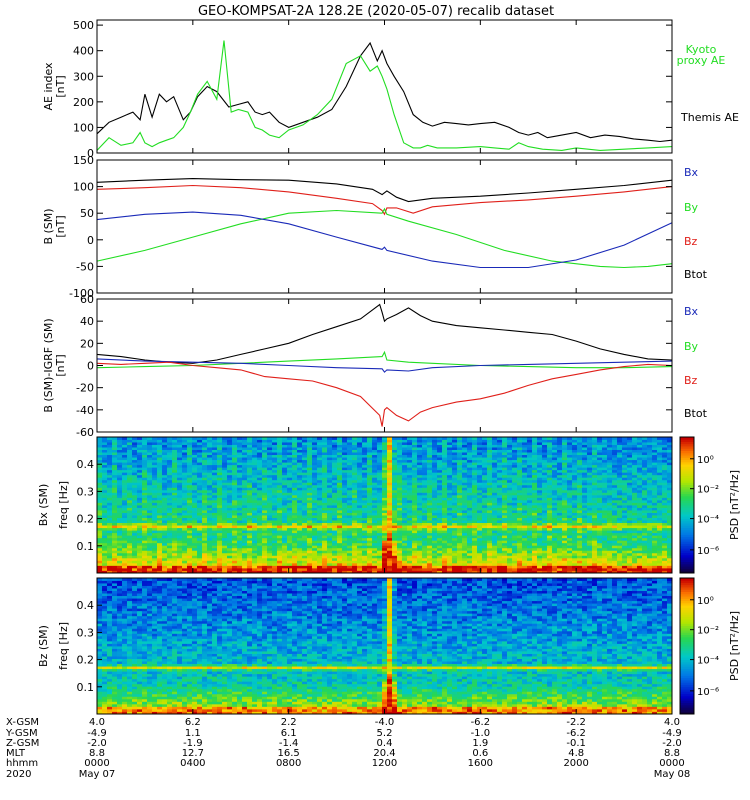  I want to click on panel-frame, so click(384, 86).